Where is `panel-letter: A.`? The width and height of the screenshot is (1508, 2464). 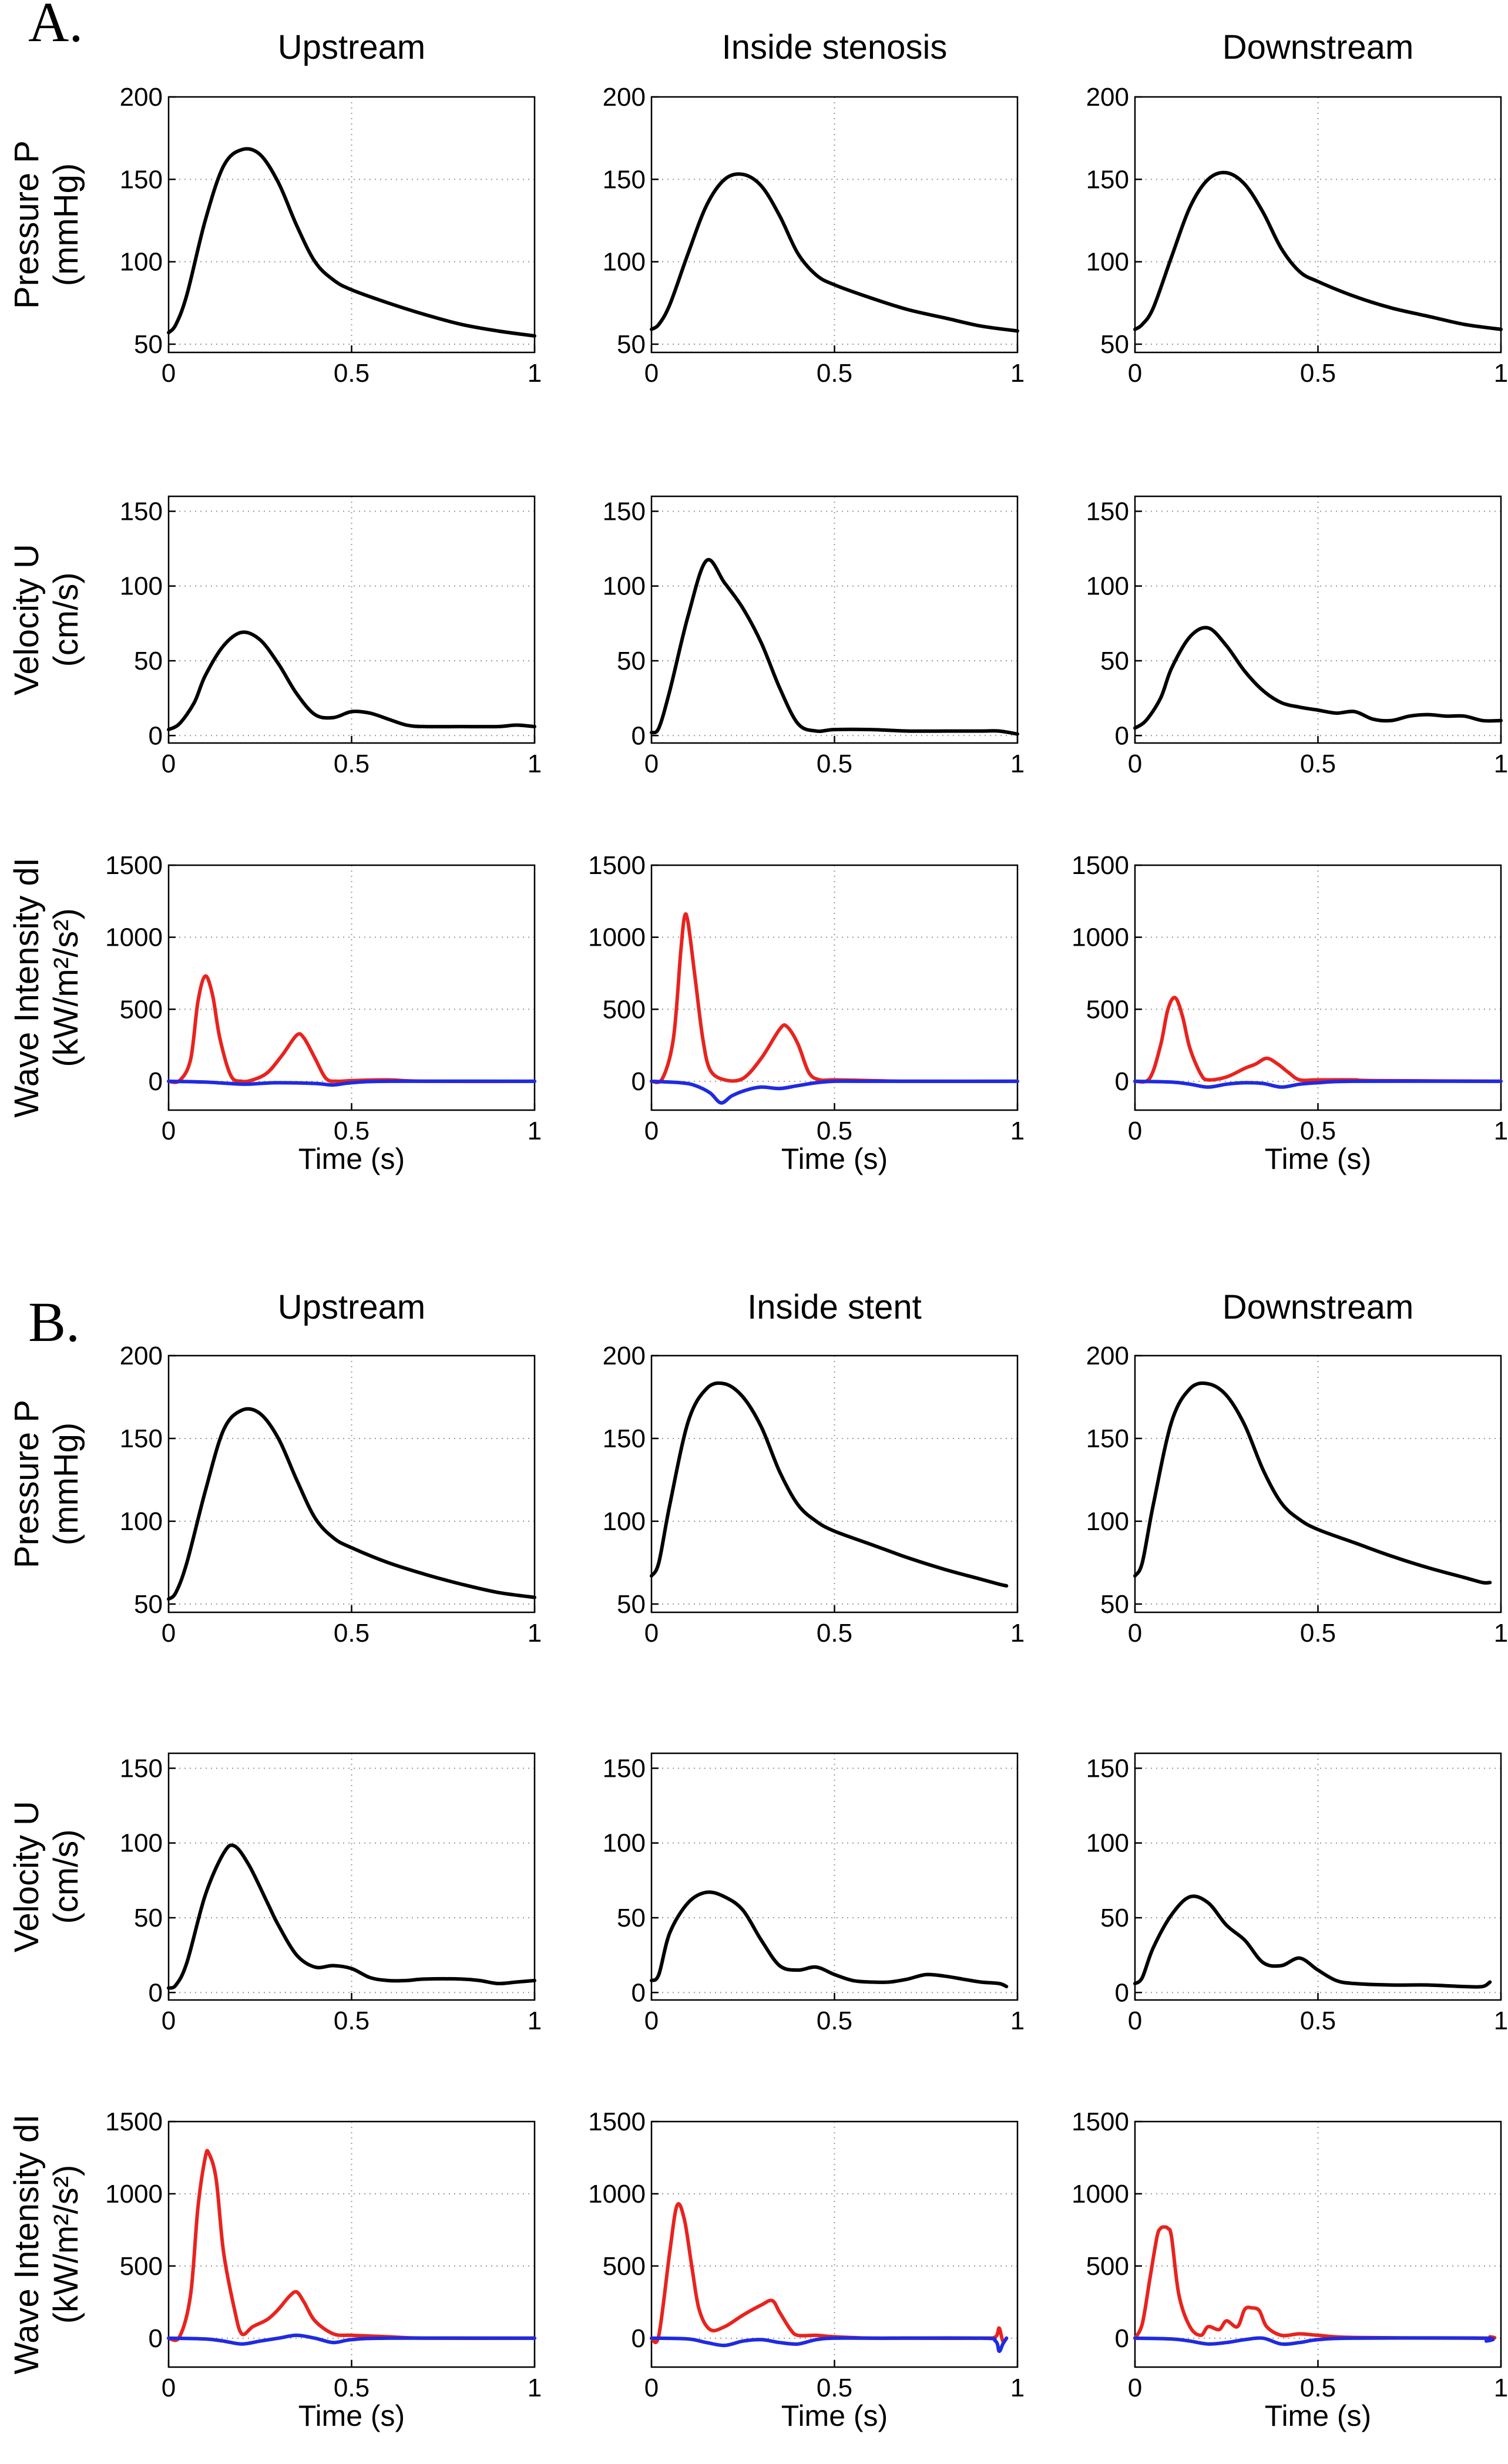 panel-letter: A. is located at coordinates (55, 26).